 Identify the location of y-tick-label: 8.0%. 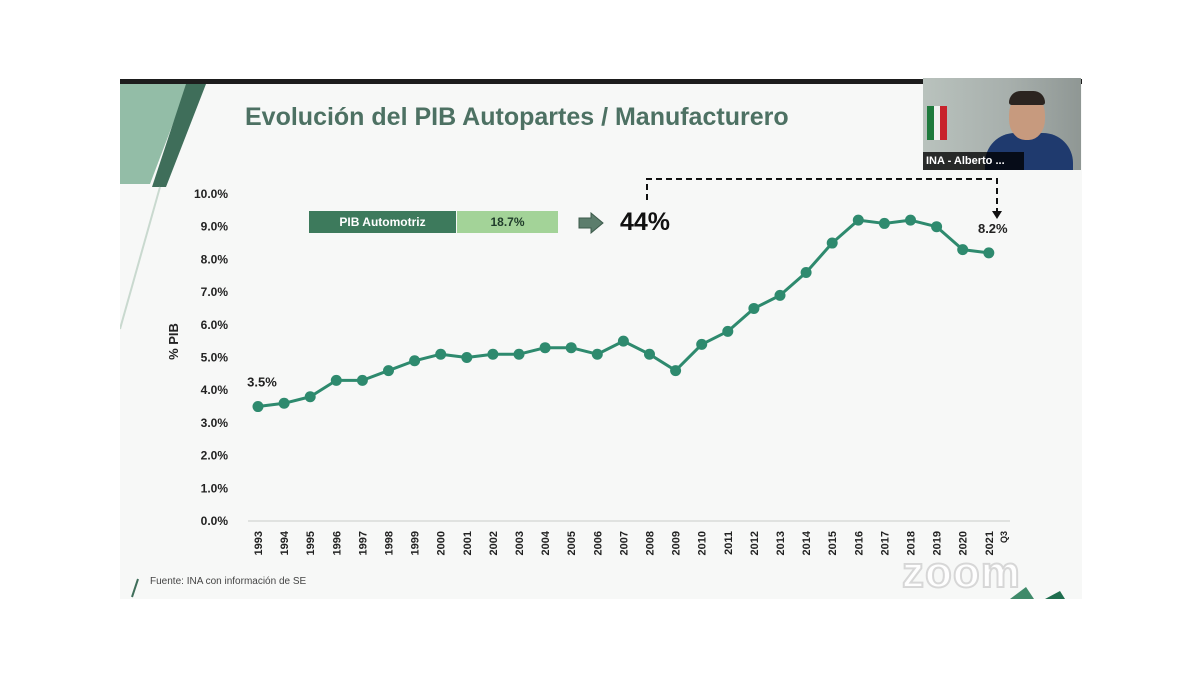
(215, 259).